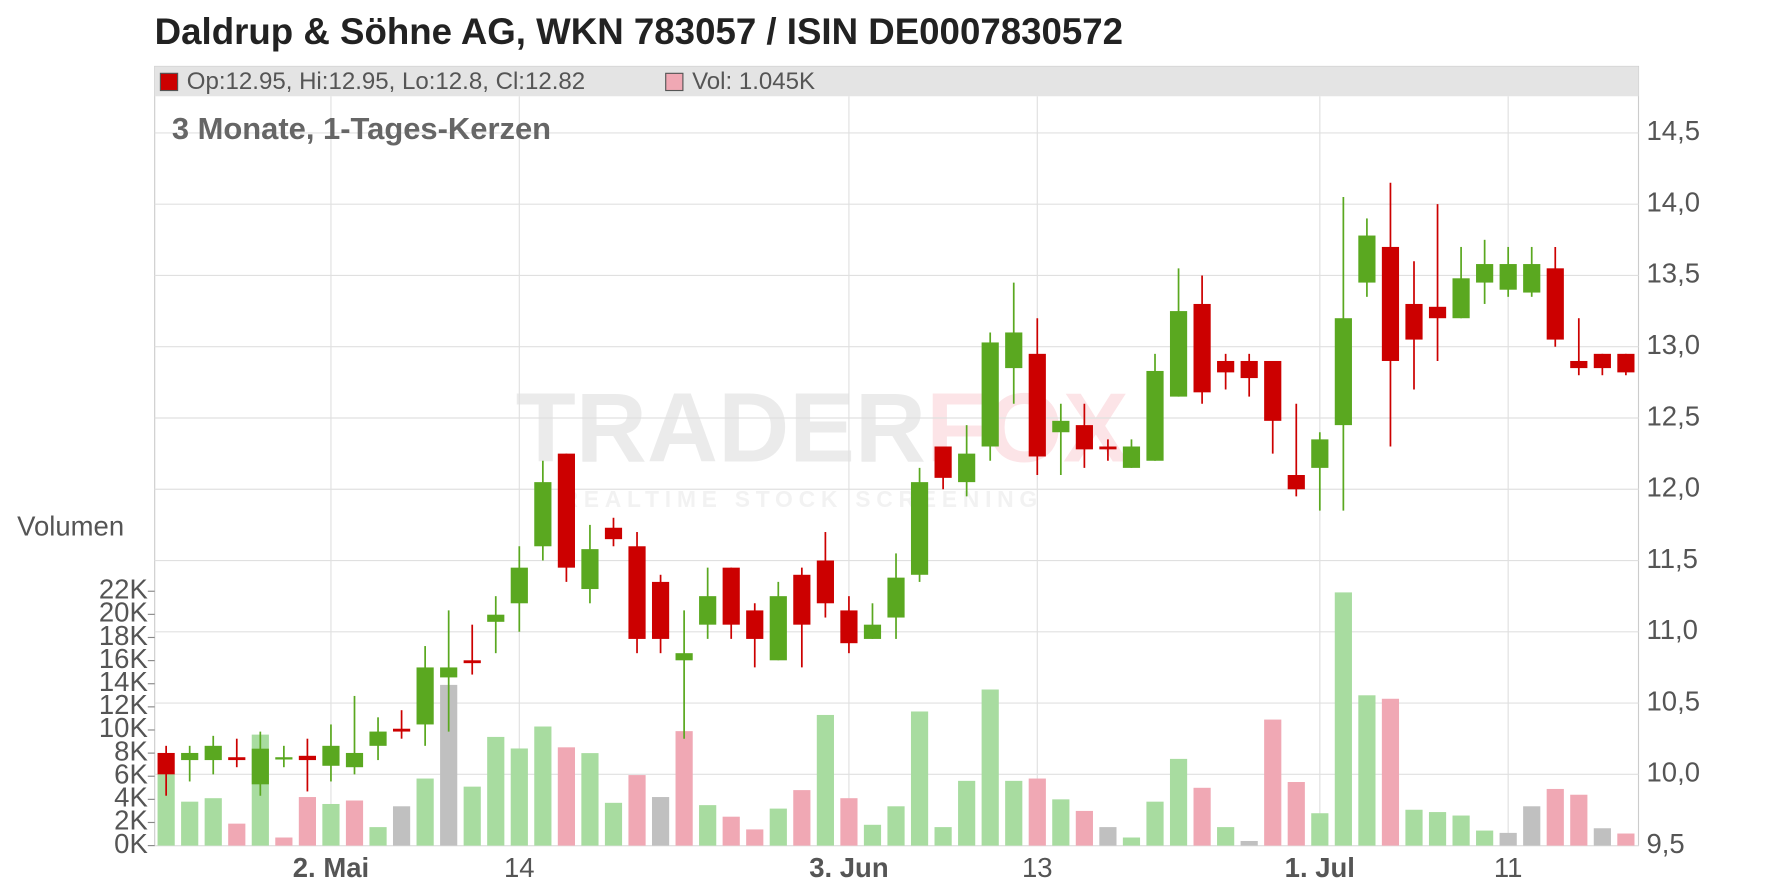 The height and width of the screenshot is (888, 1776). I want to click on x-tick-label: 1. Jul, so click(1320, 867).